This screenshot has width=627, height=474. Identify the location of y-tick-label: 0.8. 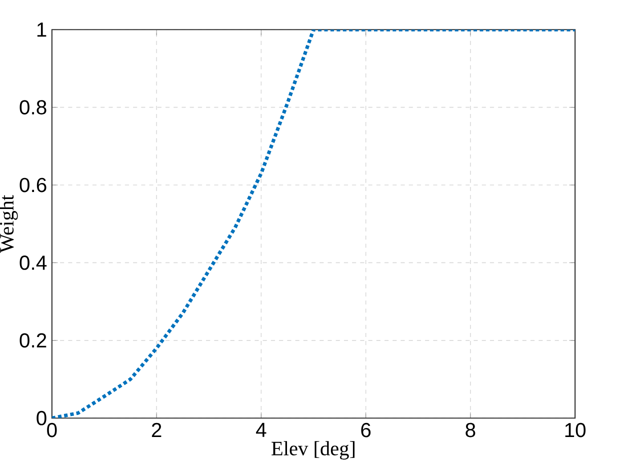
(33, 107).